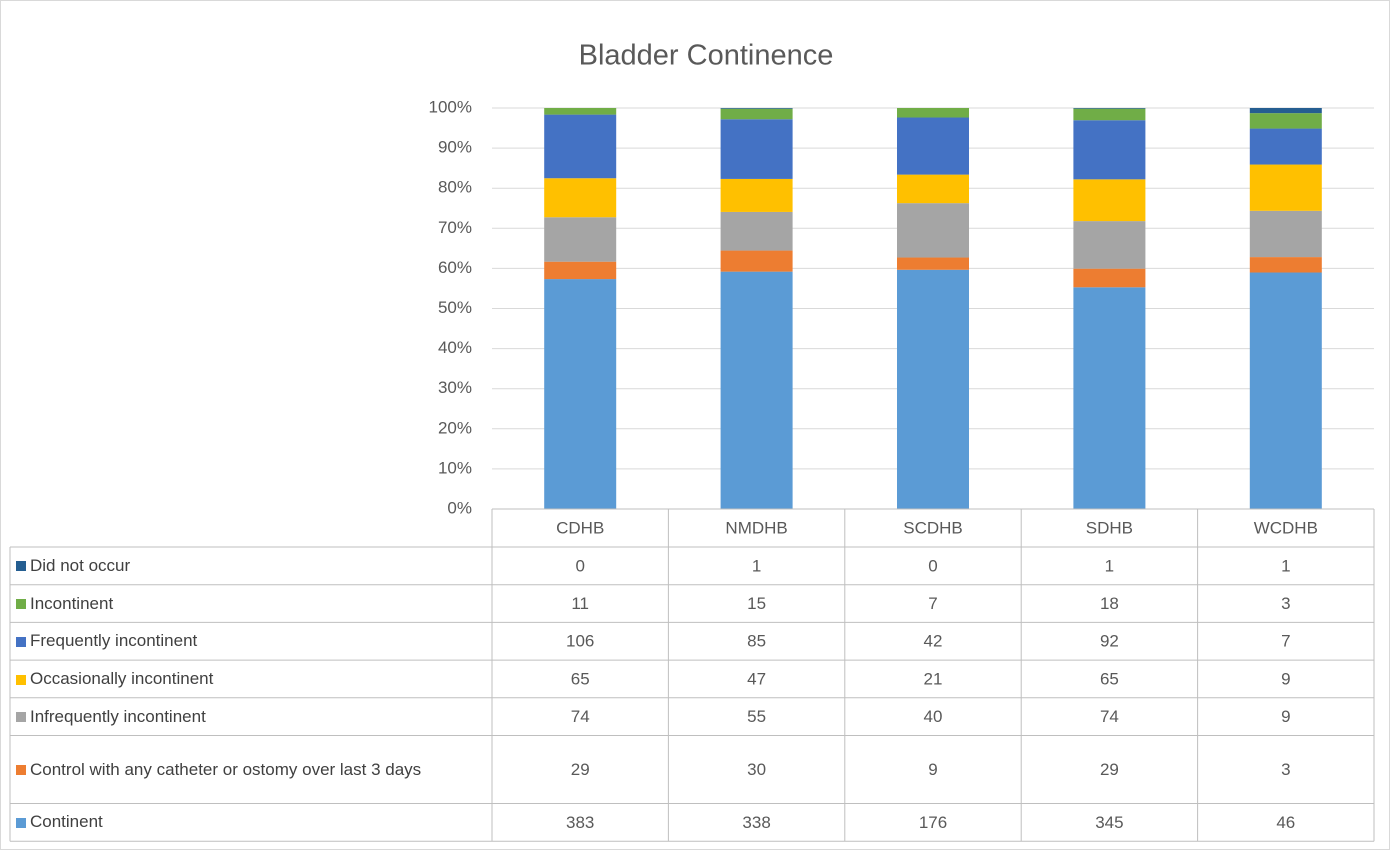 The width and height of the screenshot is (1390, 850). What do you see at coordinates (459, 507) in the screenshot?
I see `y-tick-label: 0%` at bounding box center [459, 507].